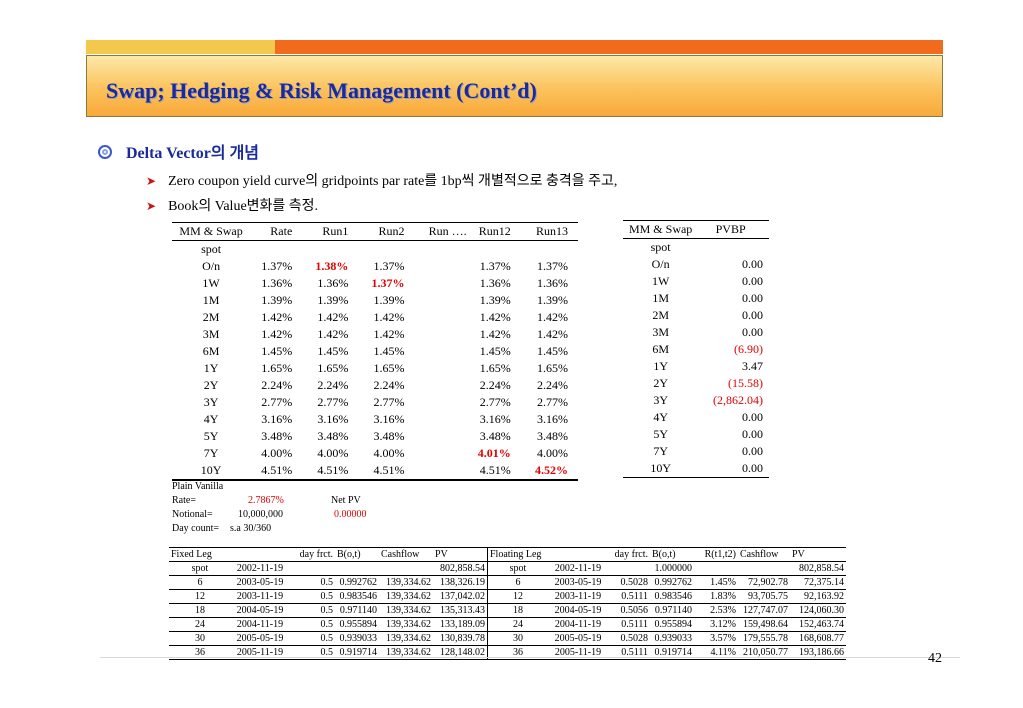 This screenshot has width=1023, height=708. I want to click on fixed-leg-cell, so click(406, 569).